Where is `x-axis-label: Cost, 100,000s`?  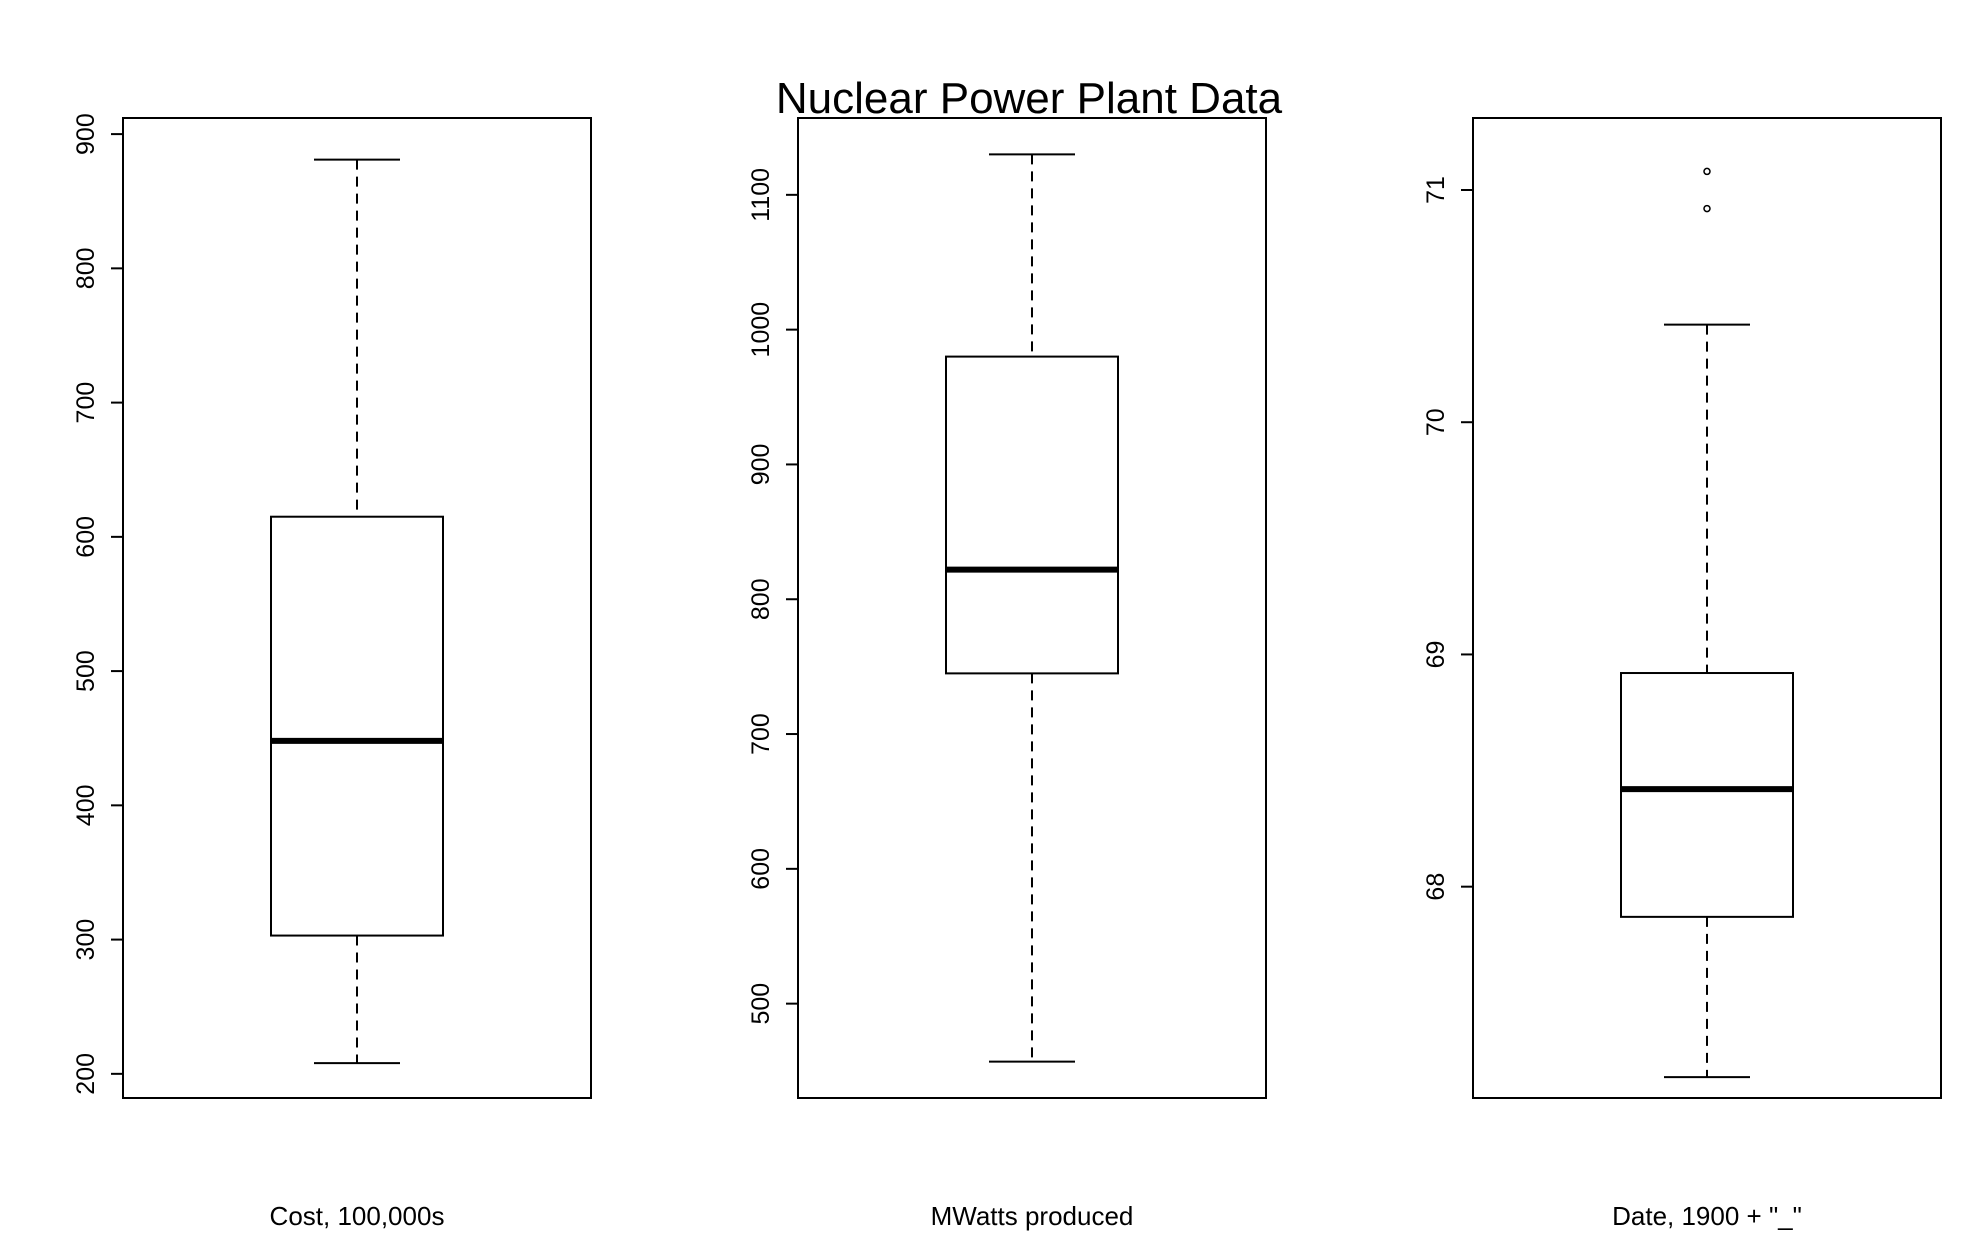
x-axis-label: Cost, 100,000s is located at coordinates (357, 1216).